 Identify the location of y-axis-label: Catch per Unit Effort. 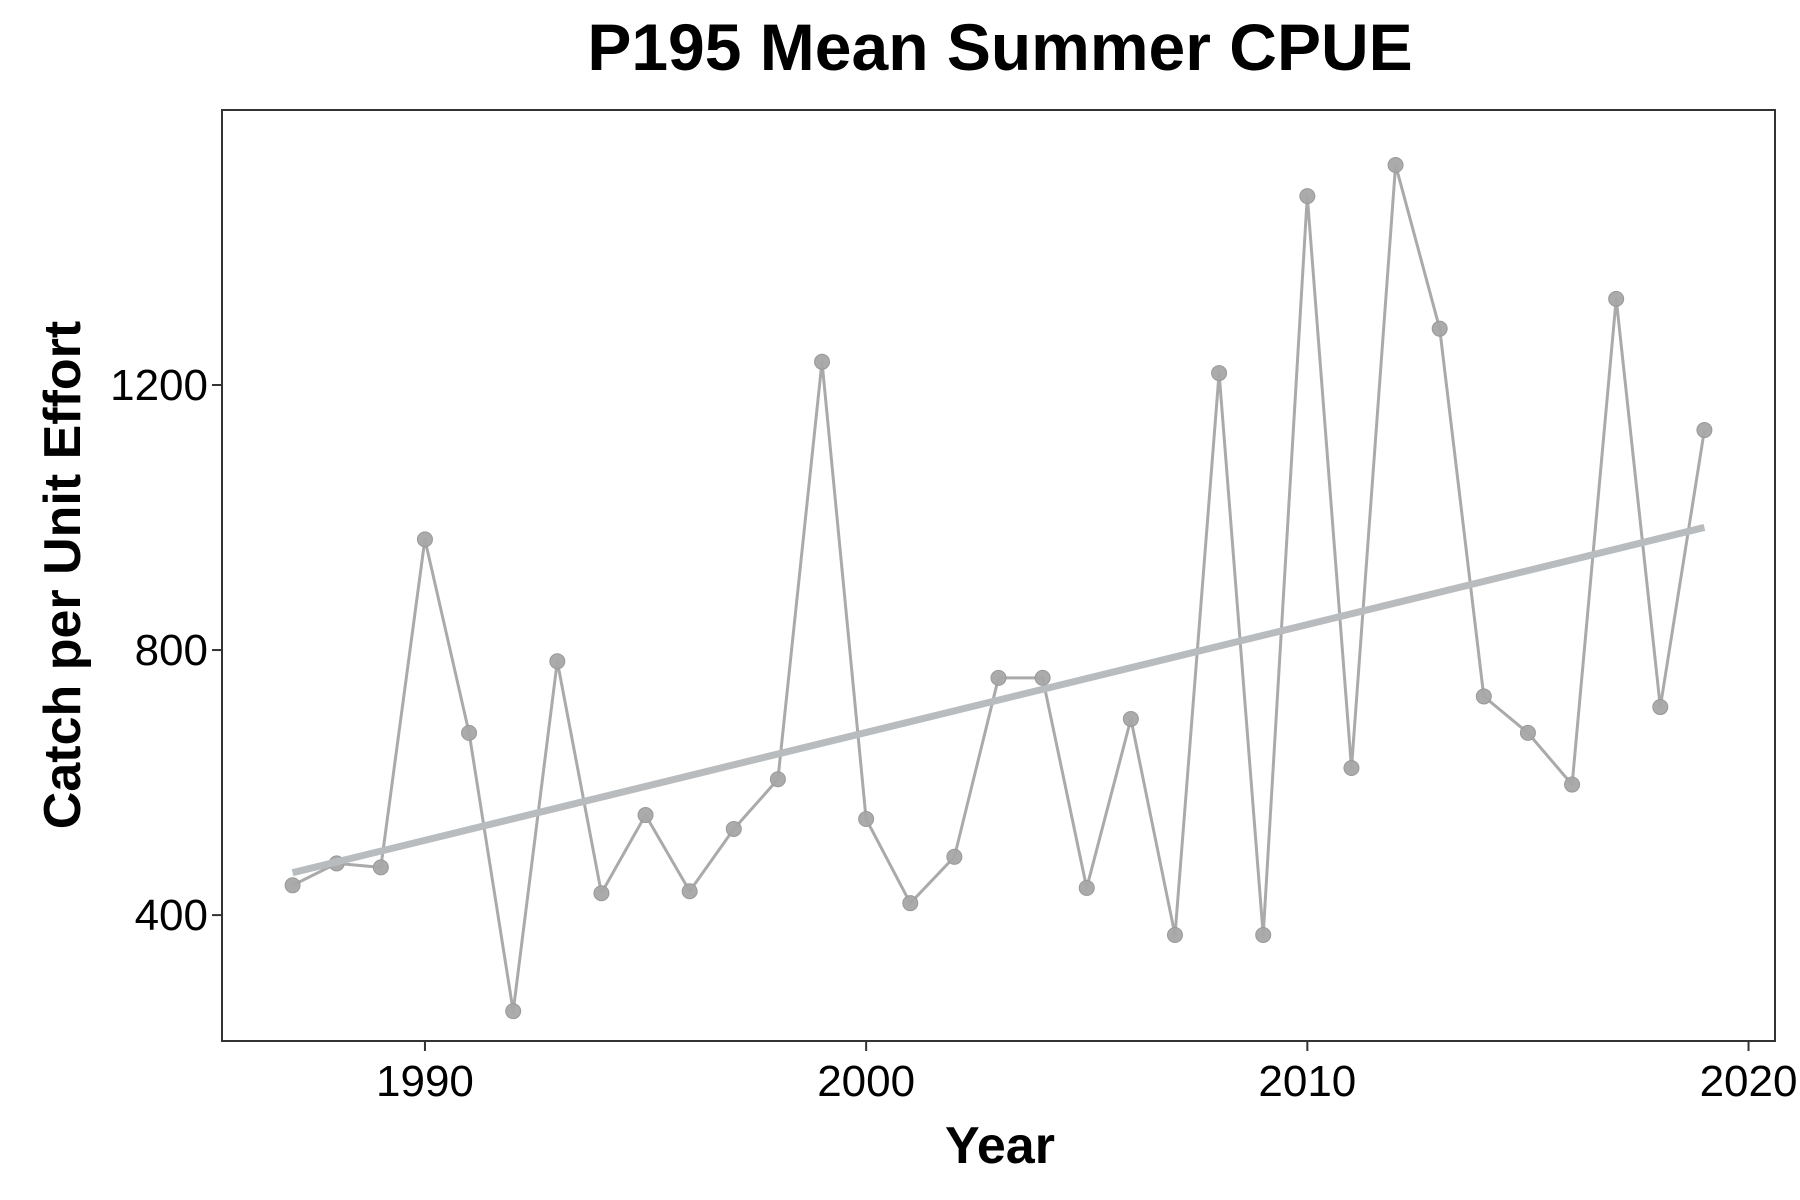
(63, 575).